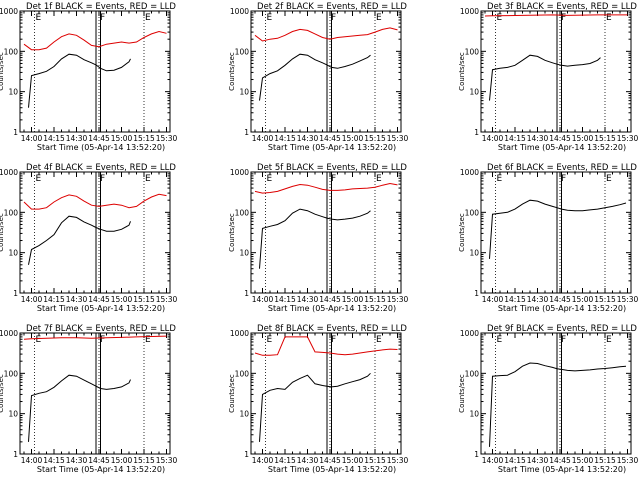 The height and width of the screenshot is (480, 640). I want to click on chart-title: Det 8f BLACK = Events, RED = LLD, so click(332, 329).